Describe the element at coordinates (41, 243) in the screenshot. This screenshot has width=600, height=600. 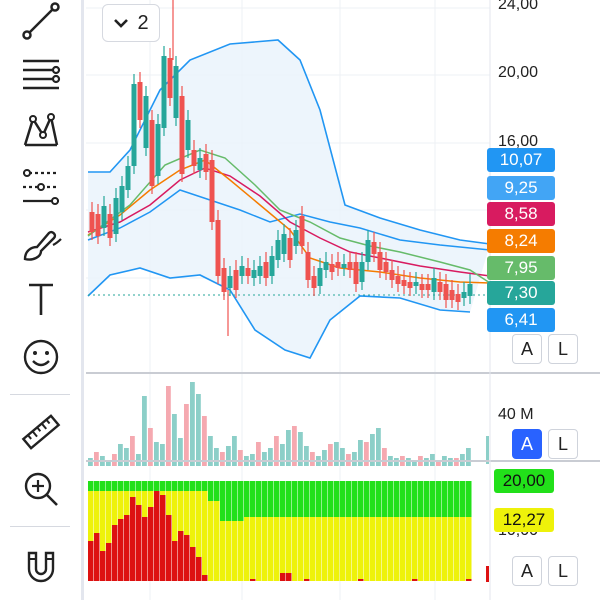
I see `brush-tool` at that location.